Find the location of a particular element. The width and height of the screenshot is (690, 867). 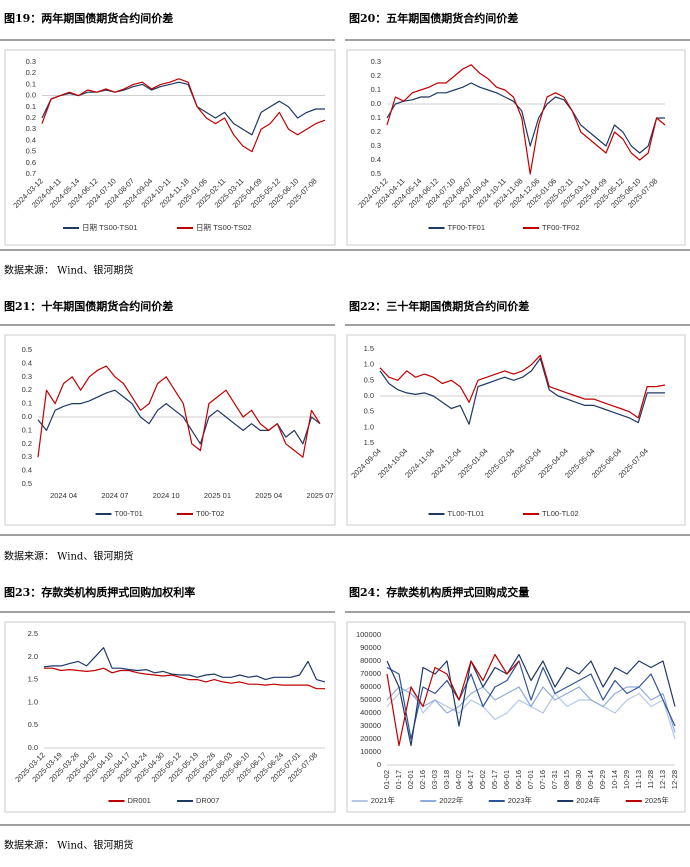

legend-label: T00-T02 is located at coordinates (210, 513).